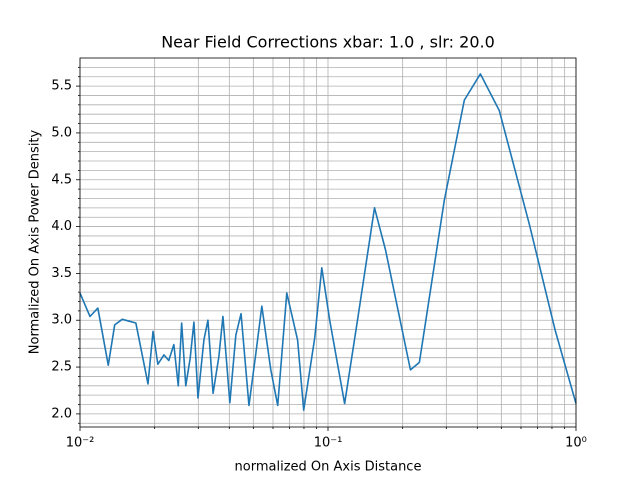  I want to click on y-tick-label: 5.0, so click(61, 132).